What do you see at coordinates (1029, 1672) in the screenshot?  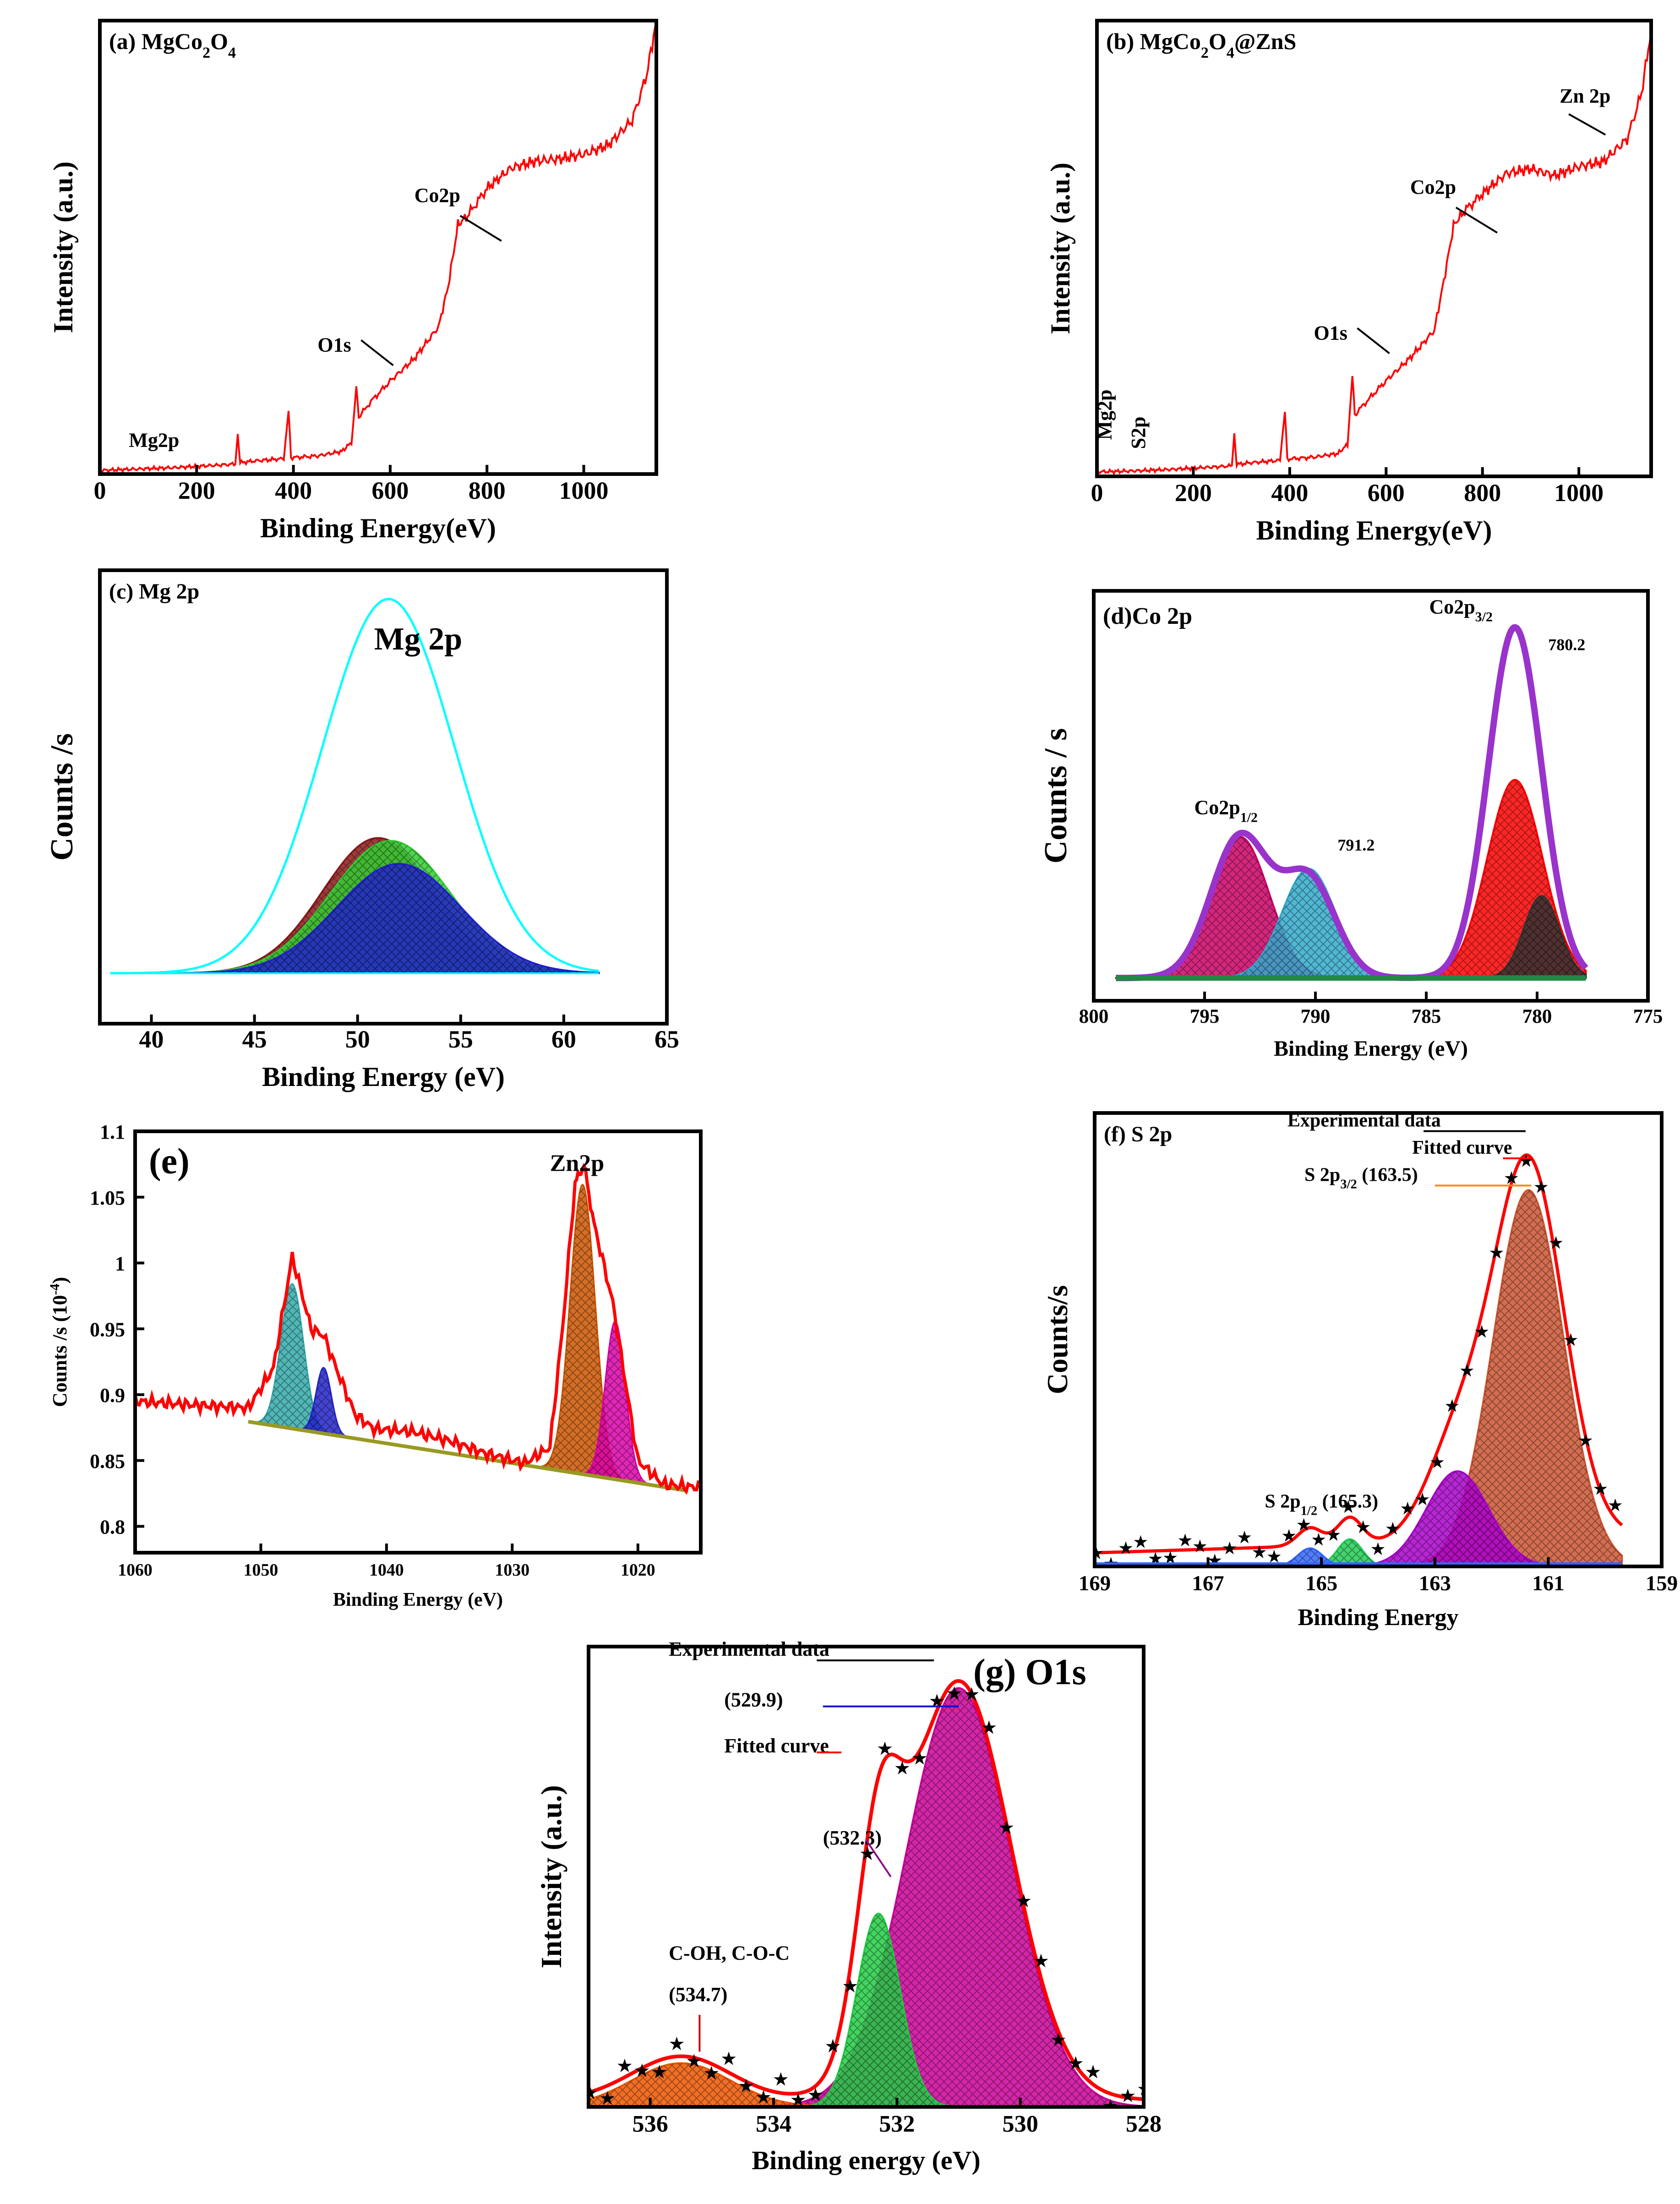 I see `panel-label: (g) O1s` at bounding box center [1029, 1672].